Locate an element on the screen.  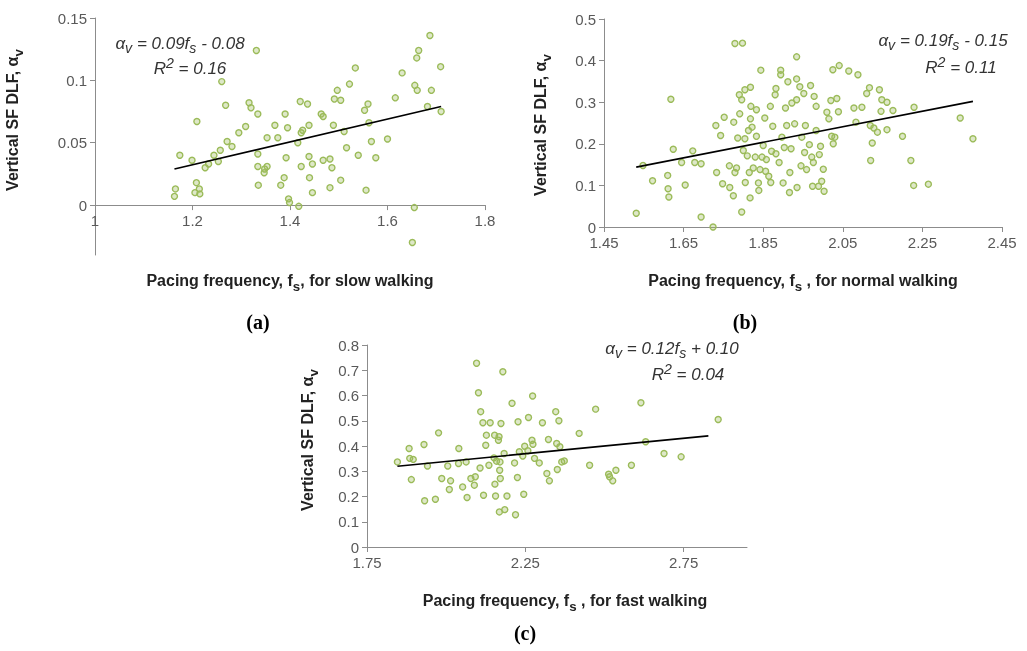
x-tick-label: 2.75 is located at coordinates (684, 562).